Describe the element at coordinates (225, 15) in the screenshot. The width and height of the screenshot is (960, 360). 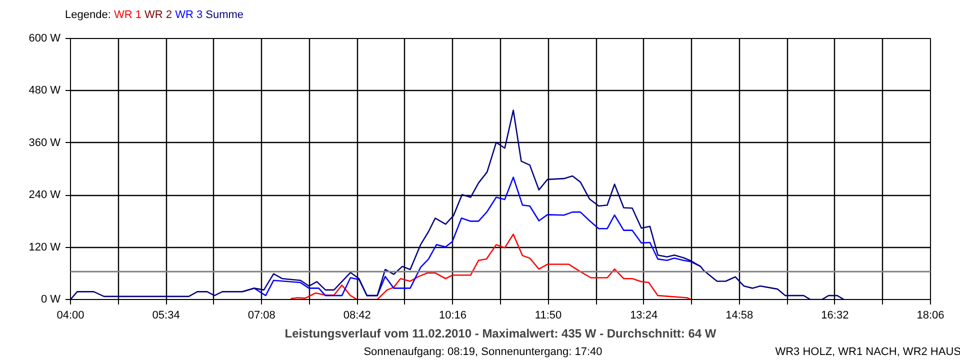
I see `text: Summe` at that location.